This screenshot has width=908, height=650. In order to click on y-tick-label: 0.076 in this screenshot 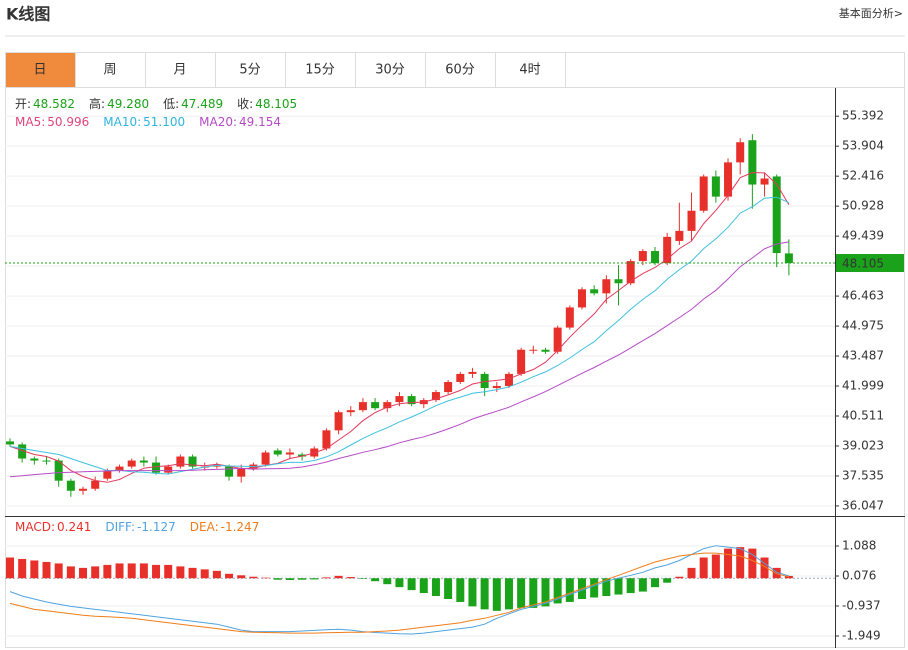, I will do `click(859, 575)`.